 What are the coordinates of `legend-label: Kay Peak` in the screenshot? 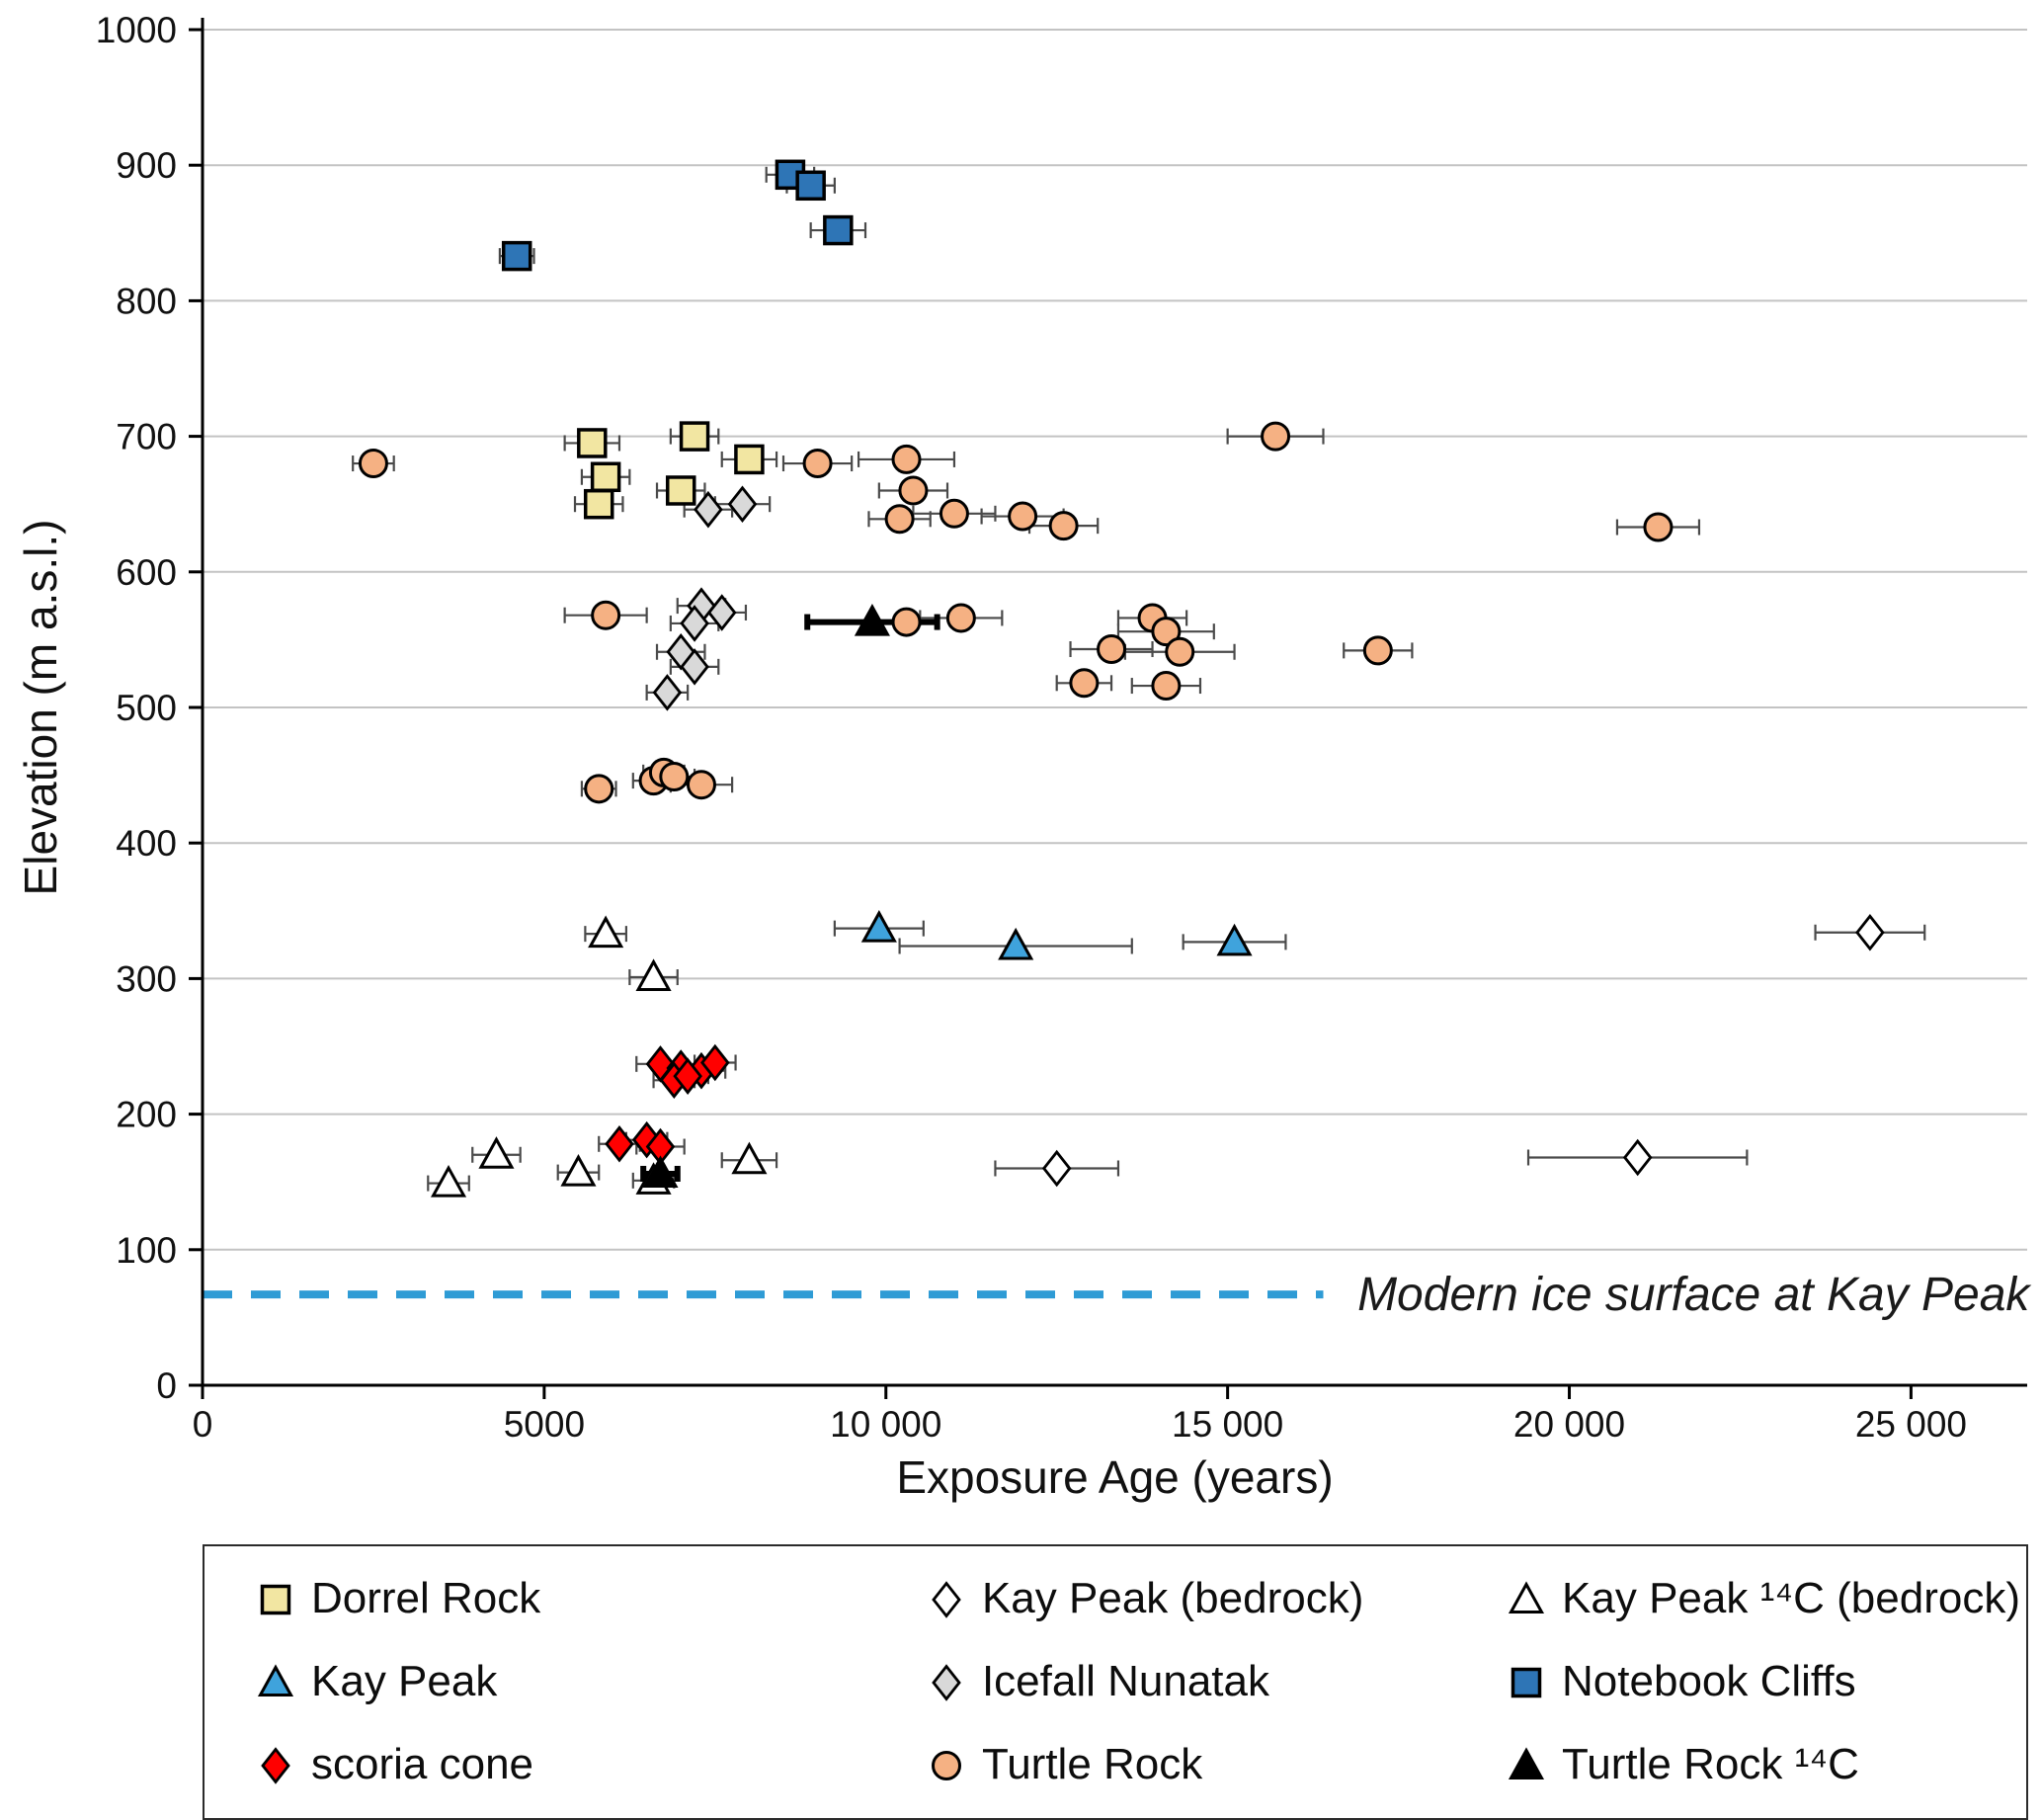 It's located at (404, 1681).